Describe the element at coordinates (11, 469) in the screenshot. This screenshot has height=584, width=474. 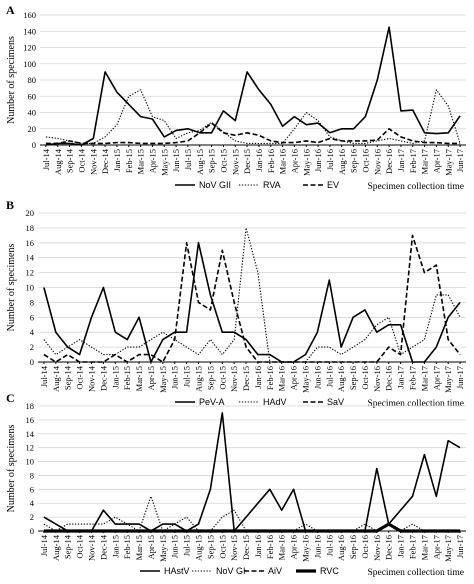
I see `y-axis-title: Number of specimens` at that location.